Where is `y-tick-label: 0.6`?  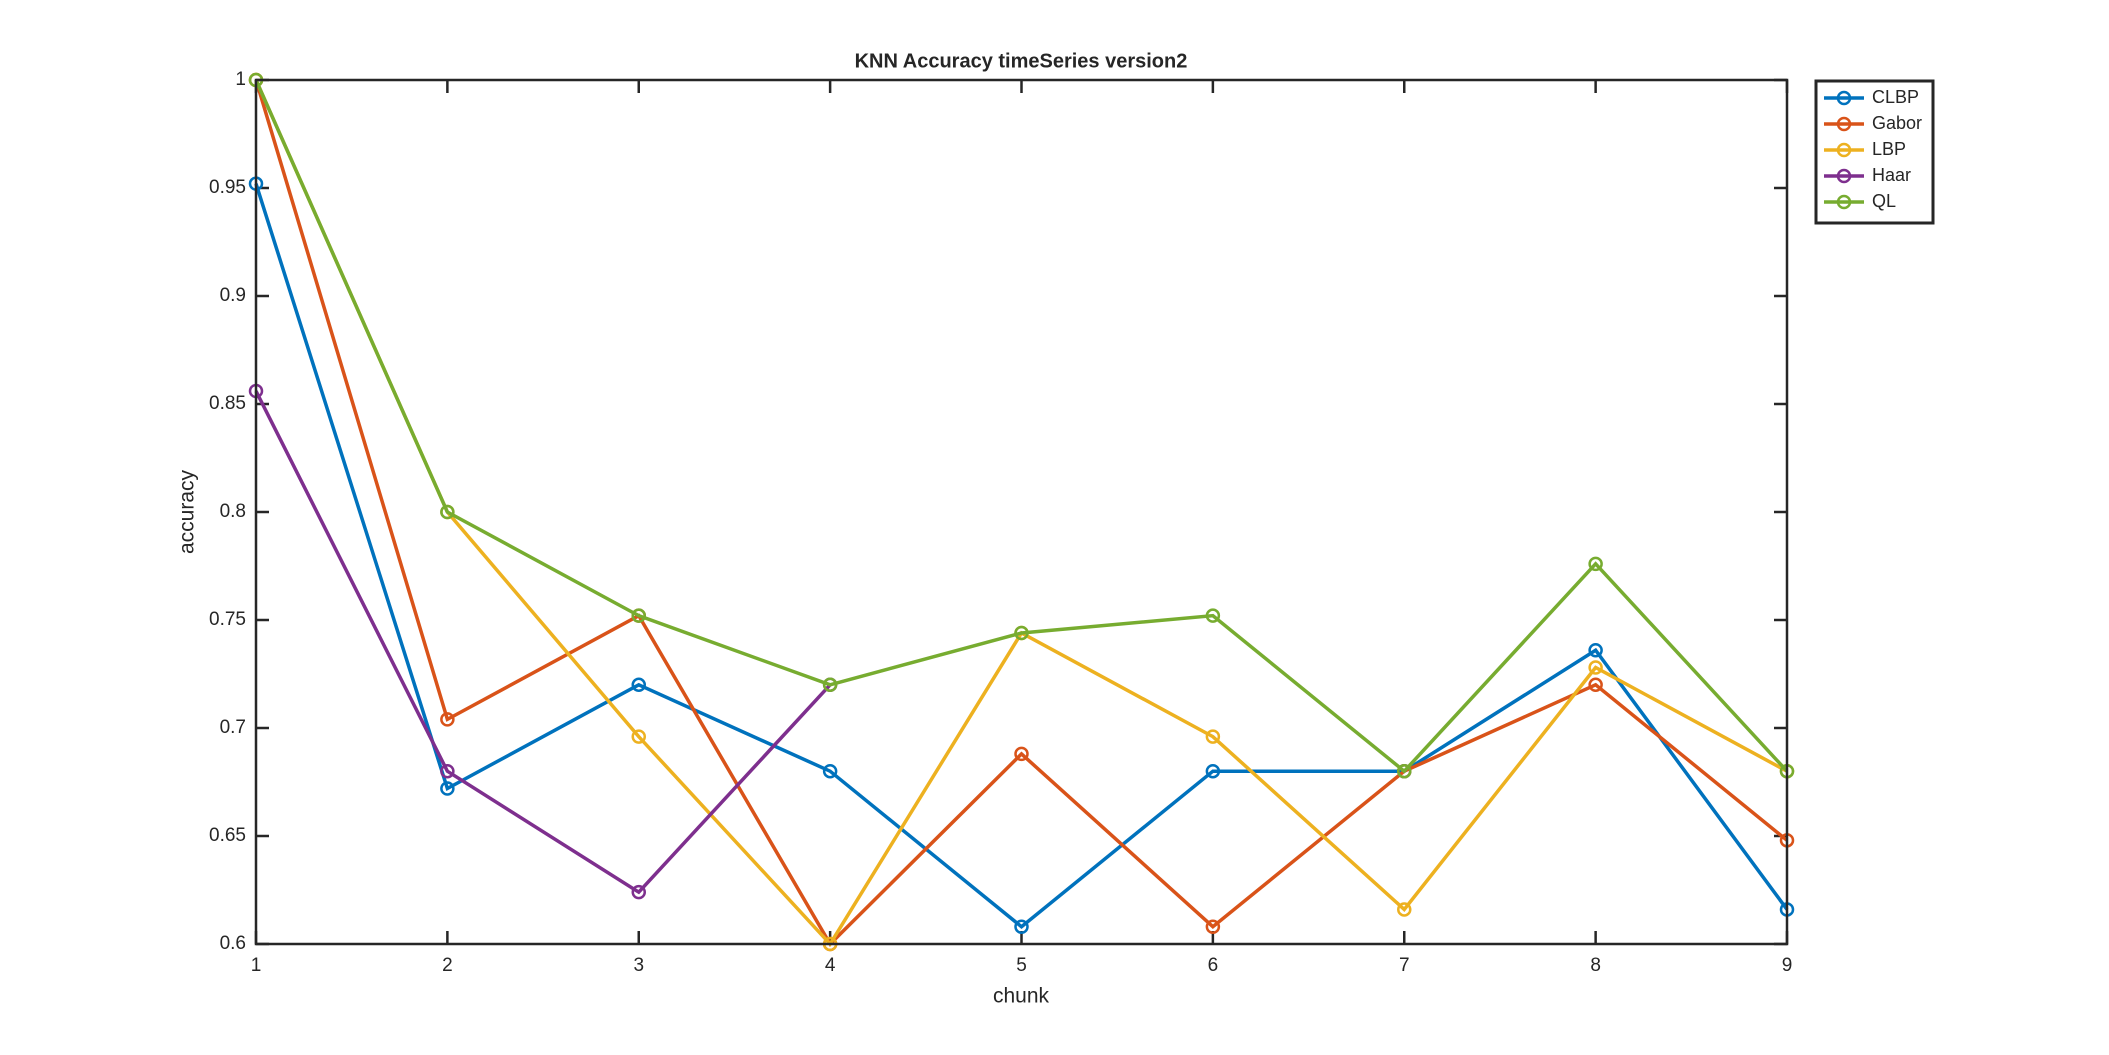
y-tick-label: 0.6 is located at coordinates (233, 943).